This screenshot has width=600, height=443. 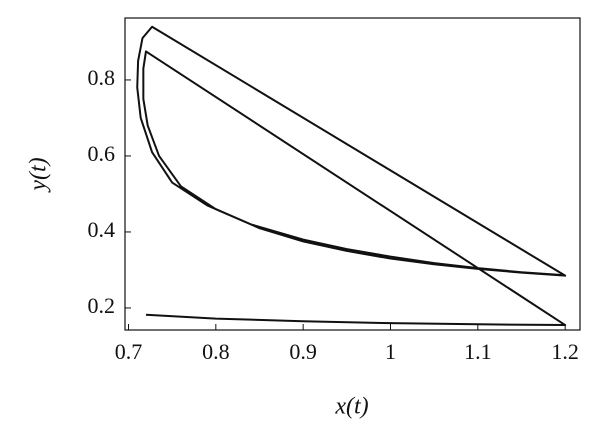 What do you see at coordinates (102, 153) in the screenshot?
I see `y-tick-label: 0.6` at bounding box center [102, 153].